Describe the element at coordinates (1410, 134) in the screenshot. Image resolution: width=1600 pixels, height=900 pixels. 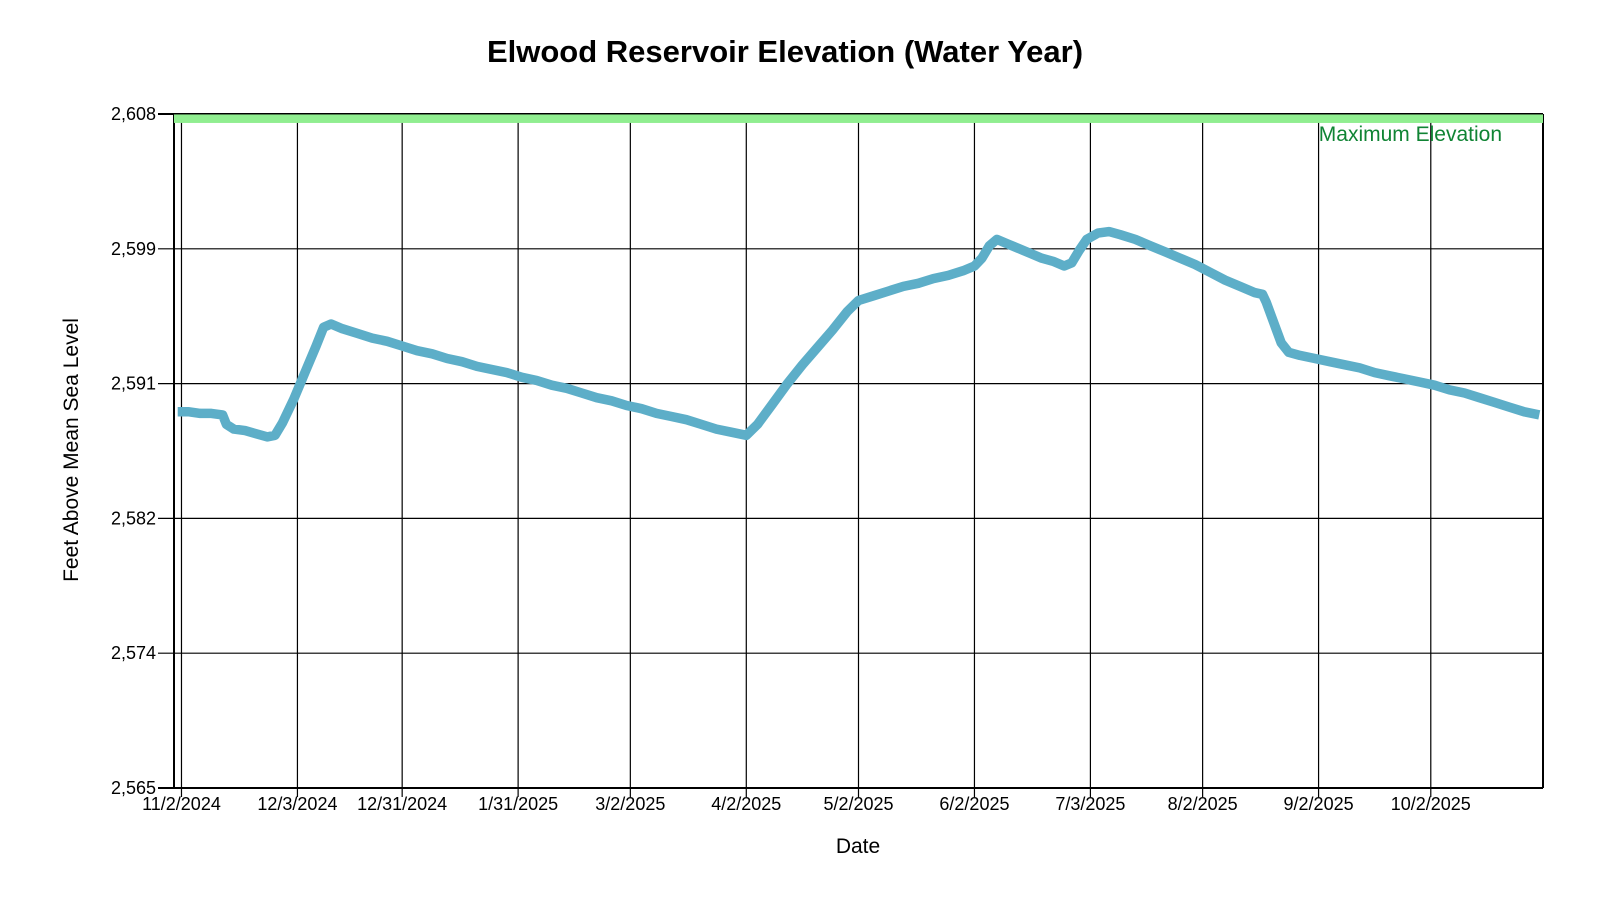
I see `max-elevation-label: Maximum Elevation` at that location.